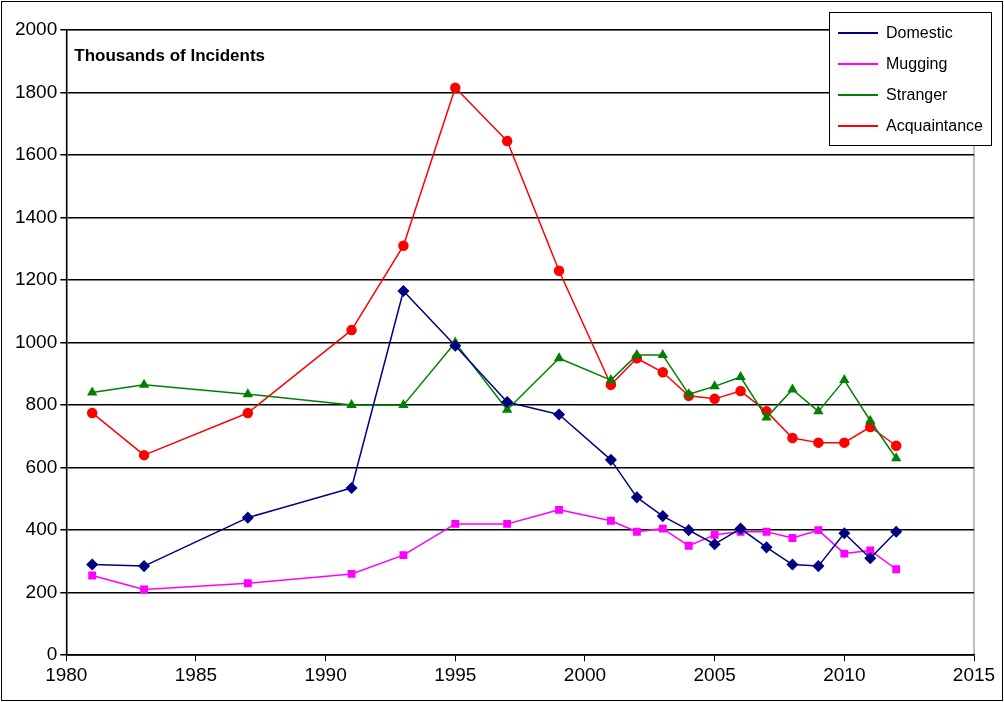 This screenshot has width=1004, height=702. Describe the element at coordinates (919, 32) in the screenshot. I see `legend-label: Domestic` at that location.